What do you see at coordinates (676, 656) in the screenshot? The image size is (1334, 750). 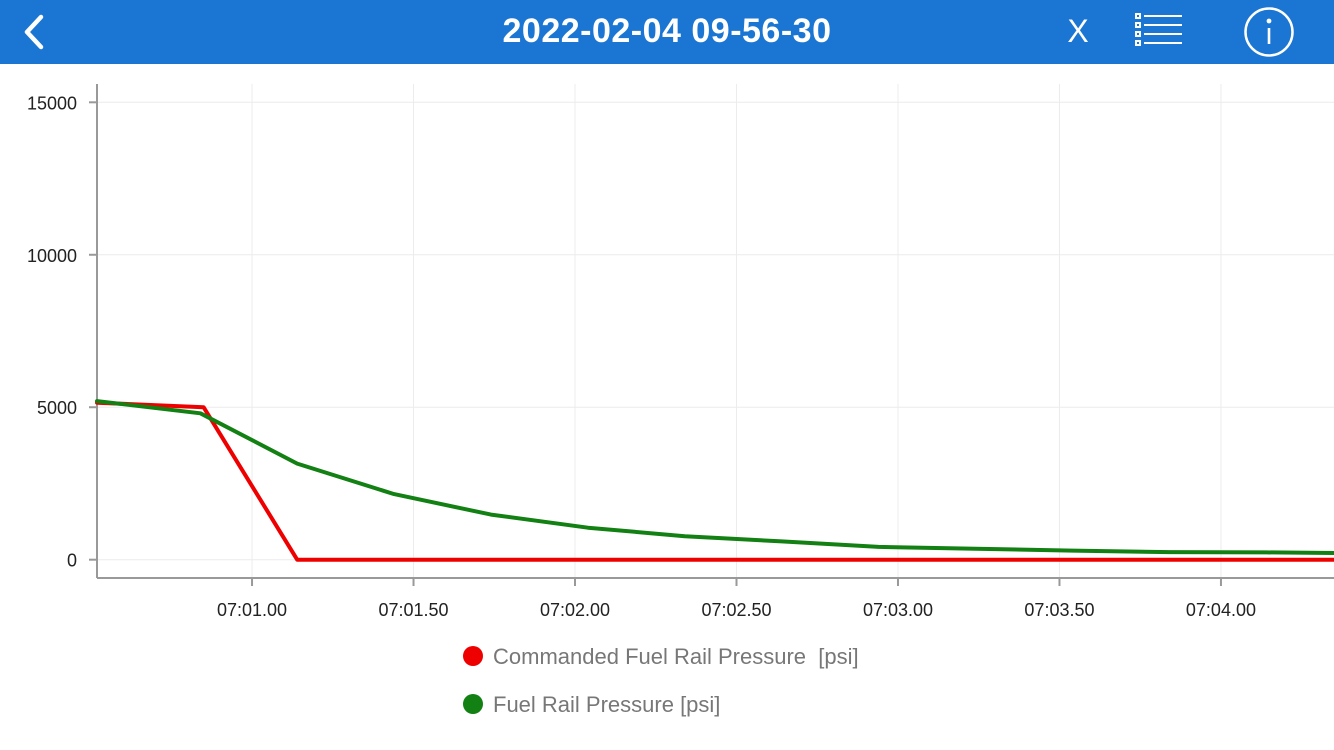 I see `legend-label-1: Commanded Fuel Rail Pressure [psi]` at bounding box center [676, 656].